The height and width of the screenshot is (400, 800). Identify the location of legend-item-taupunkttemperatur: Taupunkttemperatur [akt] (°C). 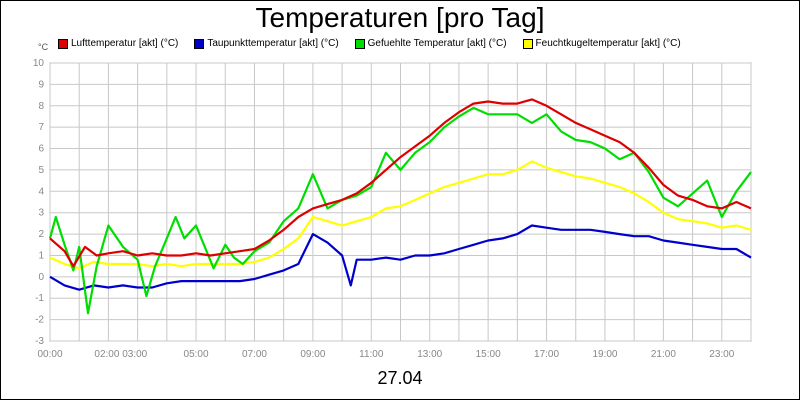
(266, 43).